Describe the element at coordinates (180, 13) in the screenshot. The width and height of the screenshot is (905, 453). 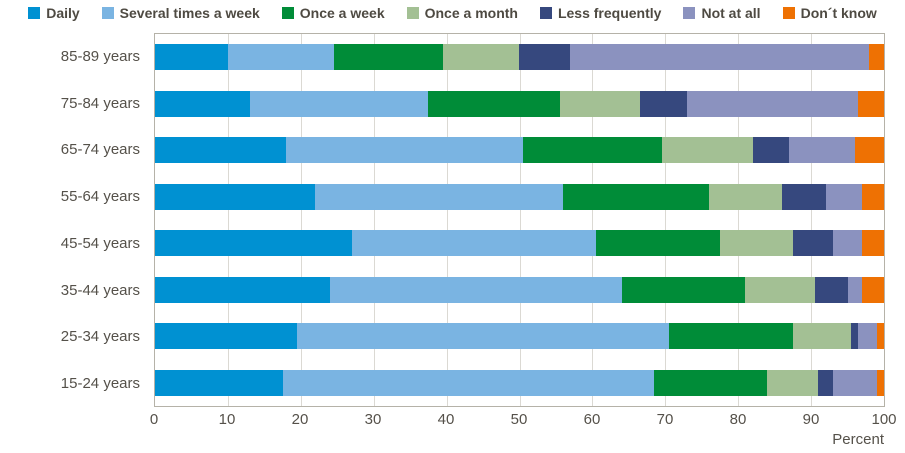
I see `legend-item: Several times a week` at that location.